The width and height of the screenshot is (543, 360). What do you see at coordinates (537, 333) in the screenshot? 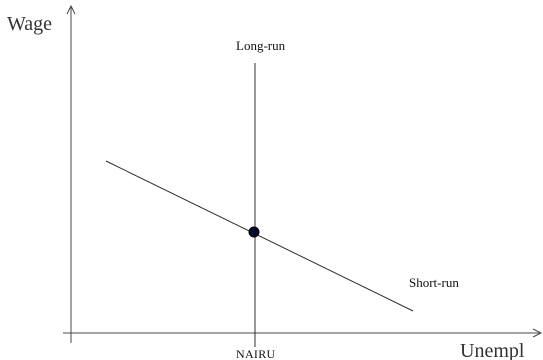
I see `x-axis-arrowhead` at bounding box center [537, 333].